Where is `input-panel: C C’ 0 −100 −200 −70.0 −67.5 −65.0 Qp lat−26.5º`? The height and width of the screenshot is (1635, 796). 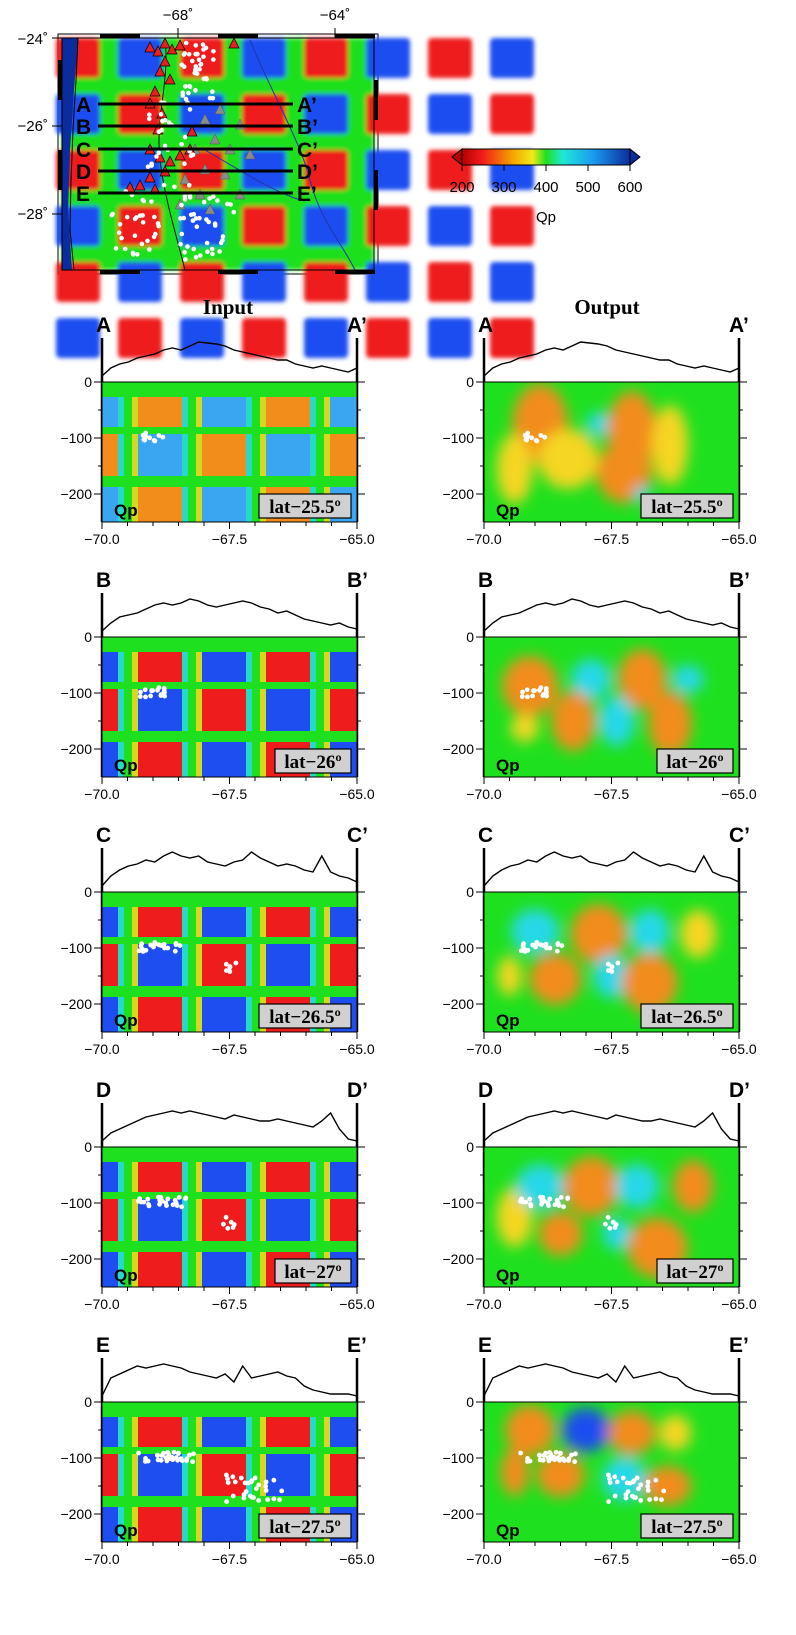
input-panel: C C’ 0 −100 −200 −70.0 −67.5 −65.0 Qp lat−26.5º is located at coordinates (252, 940).